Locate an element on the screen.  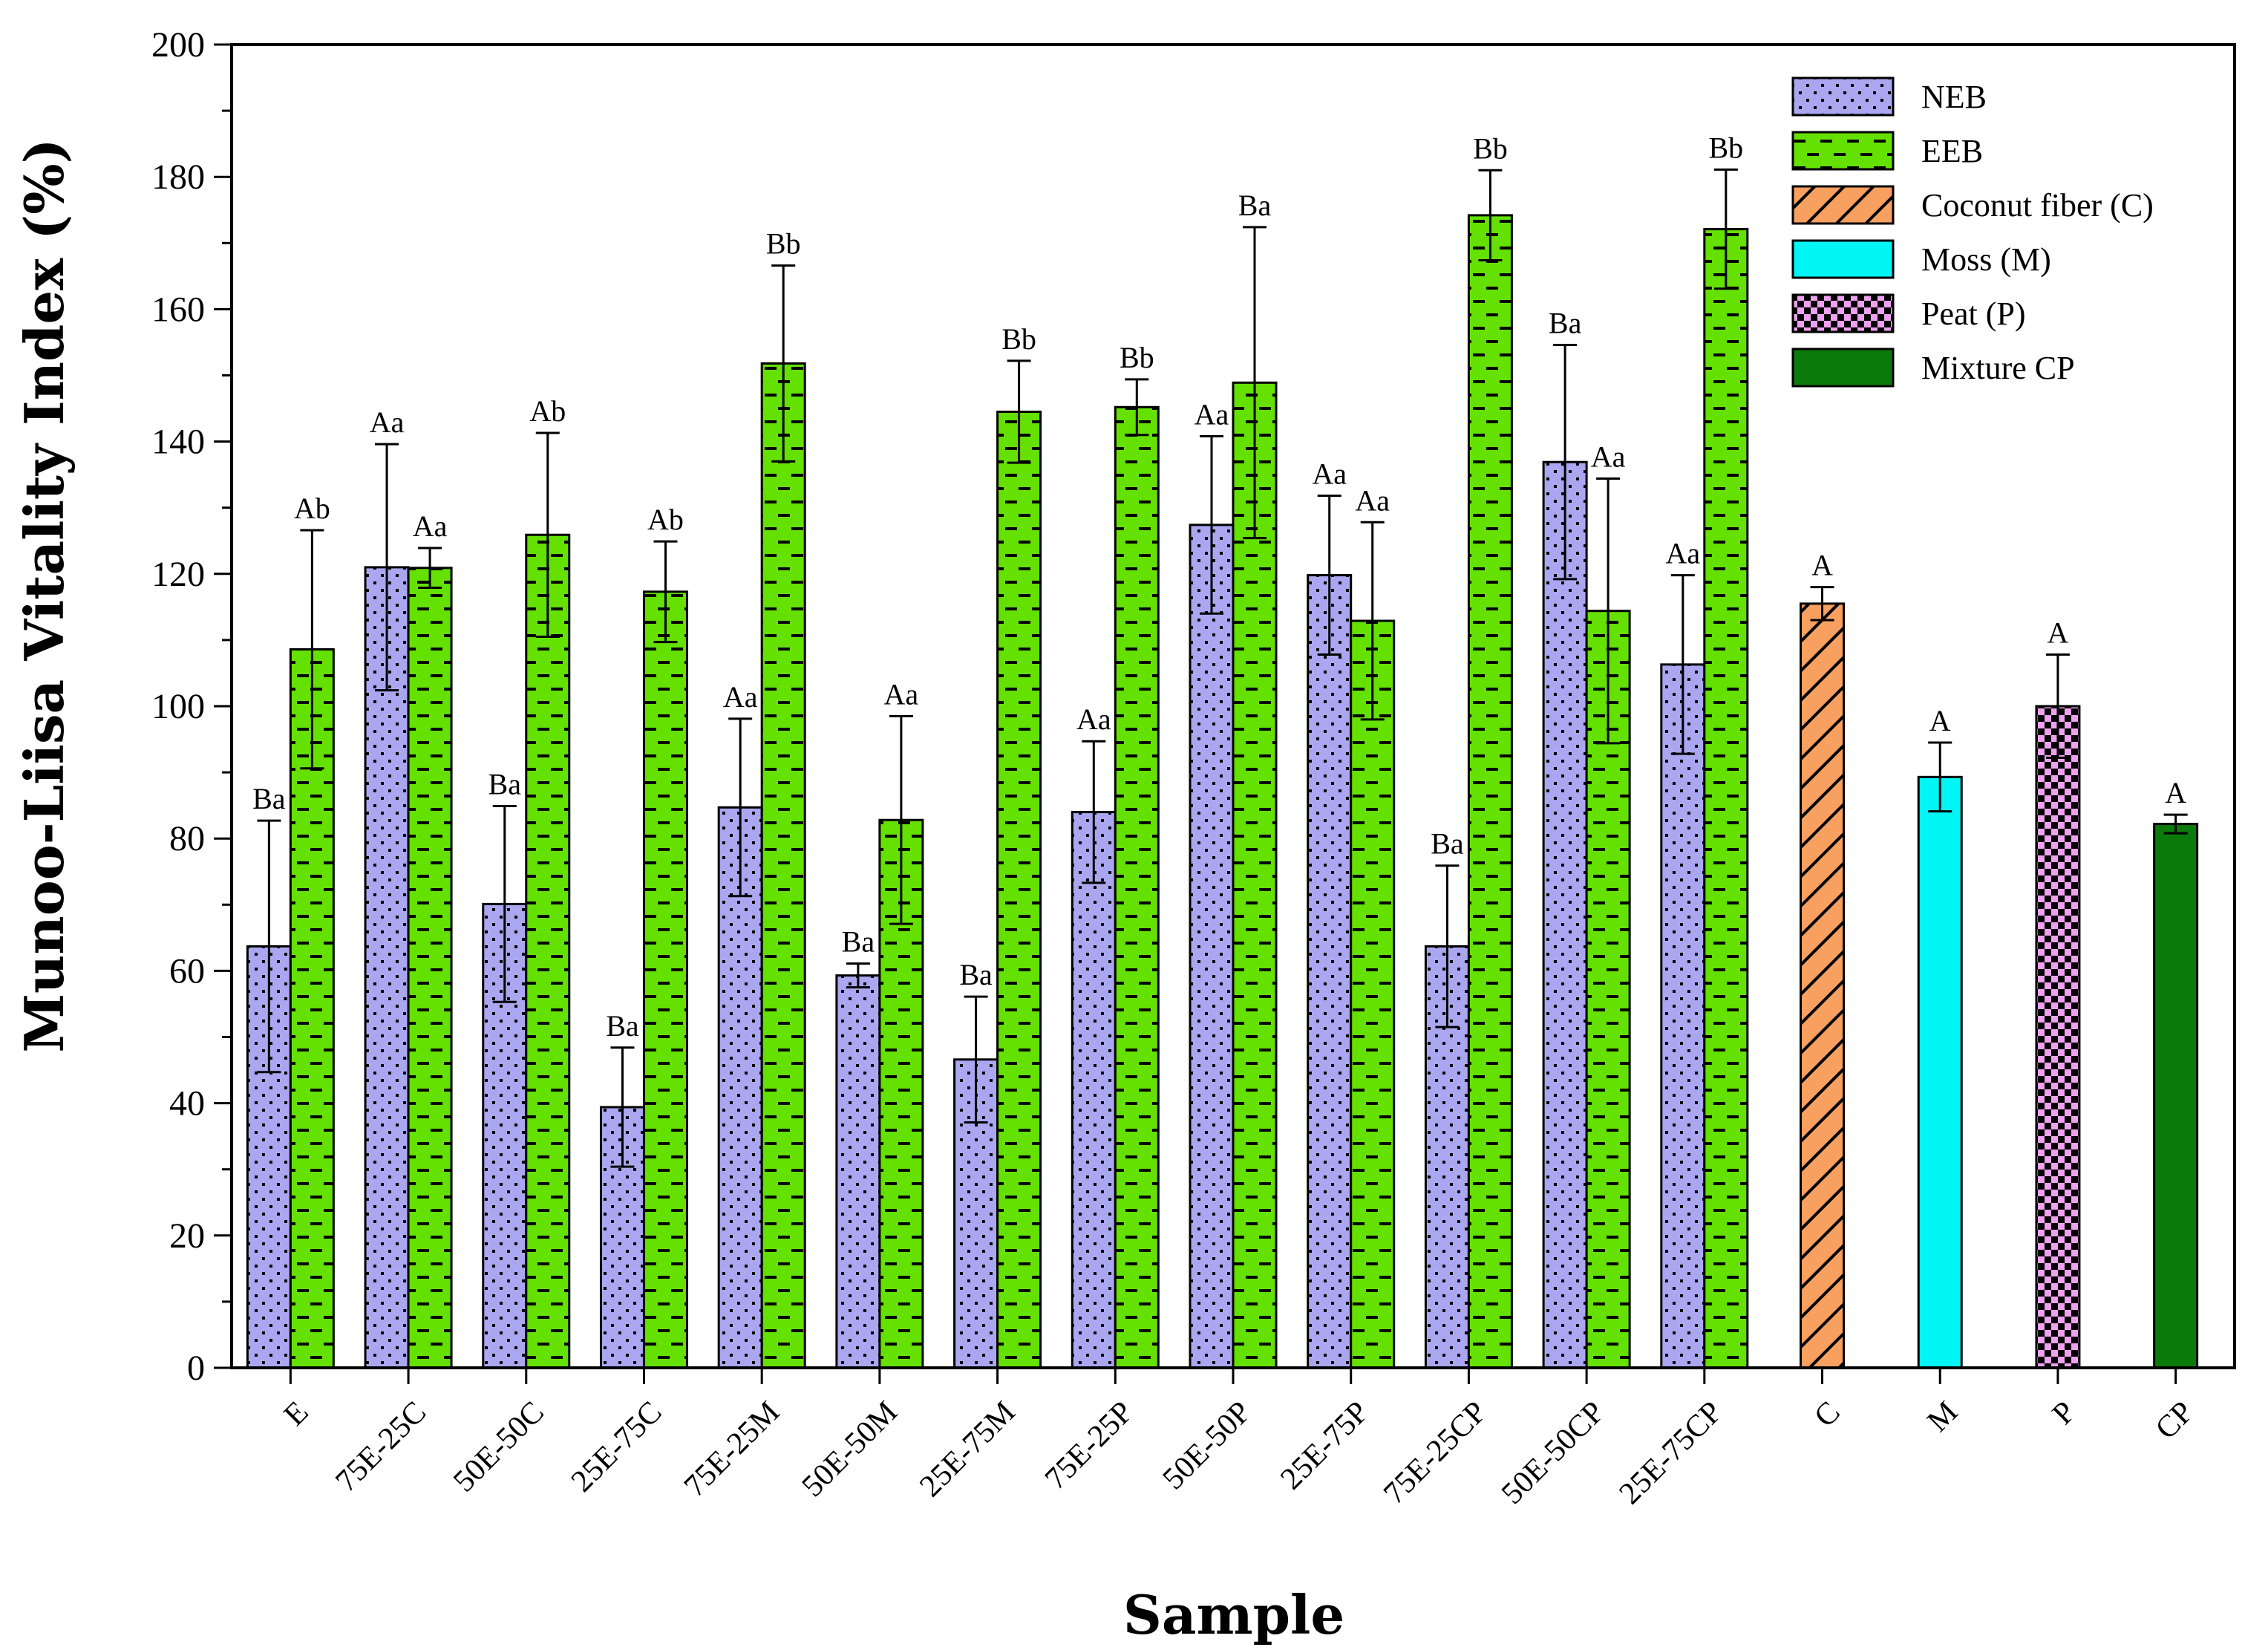
x-tick-label-75e-25cp: 75E-25CP is located at coordinates (1435, 1453).